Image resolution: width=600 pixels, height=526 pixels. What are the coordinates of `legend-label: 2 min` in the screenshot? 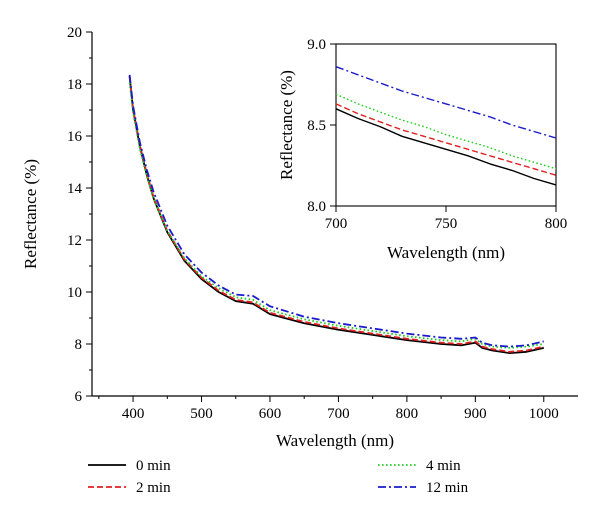 It's located at (153, 488).